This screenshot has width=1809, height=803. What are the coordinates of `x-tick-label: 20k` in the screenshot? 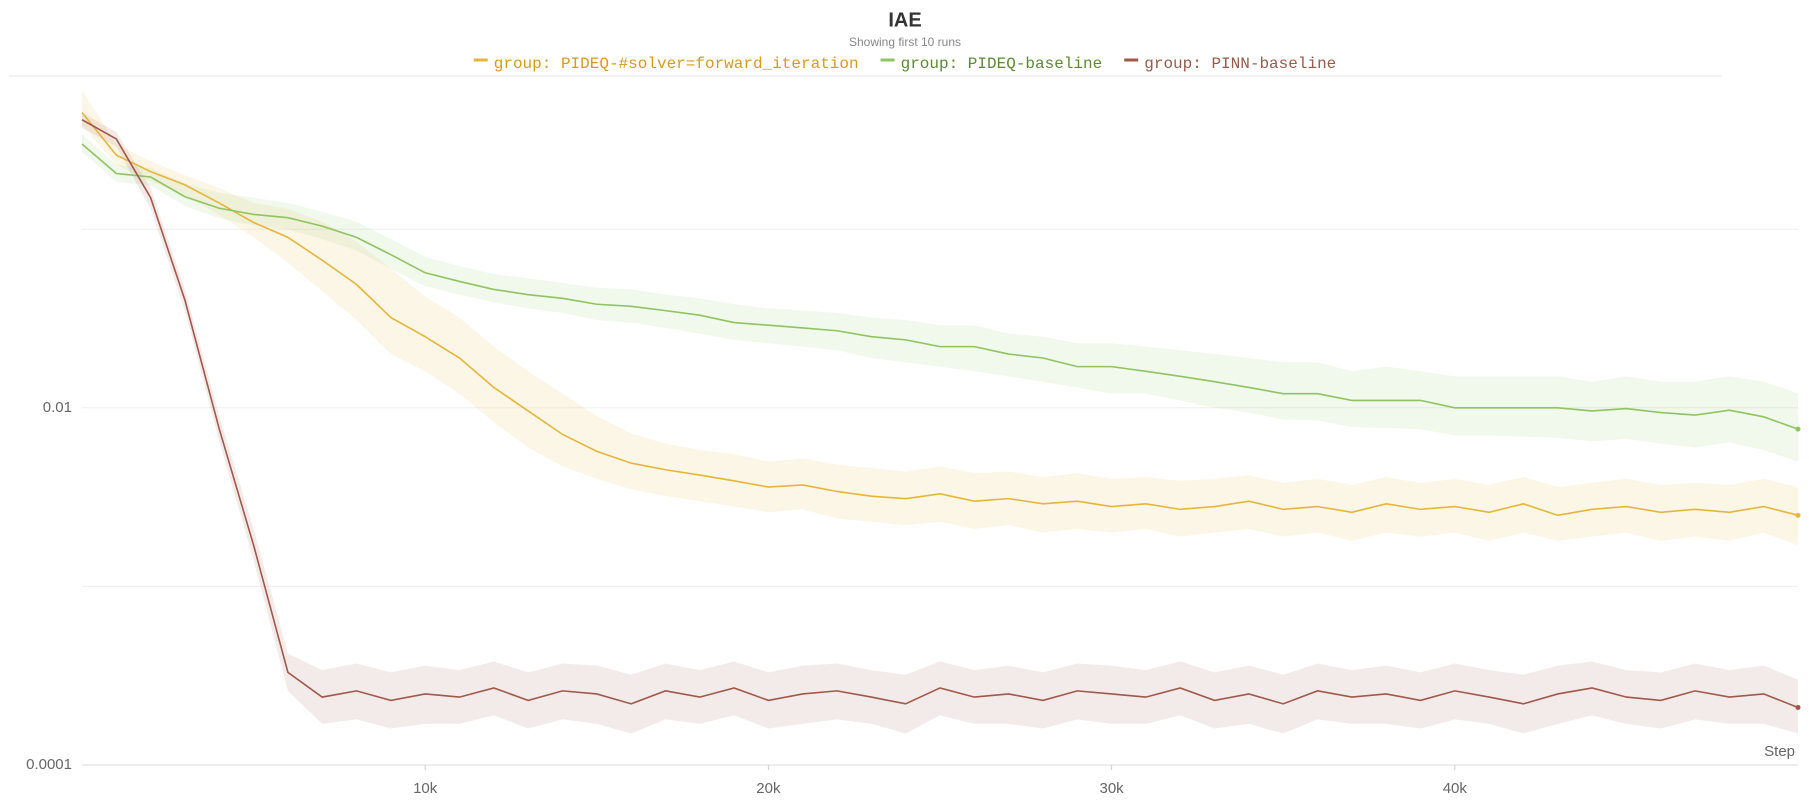 It's located at (768, 788).